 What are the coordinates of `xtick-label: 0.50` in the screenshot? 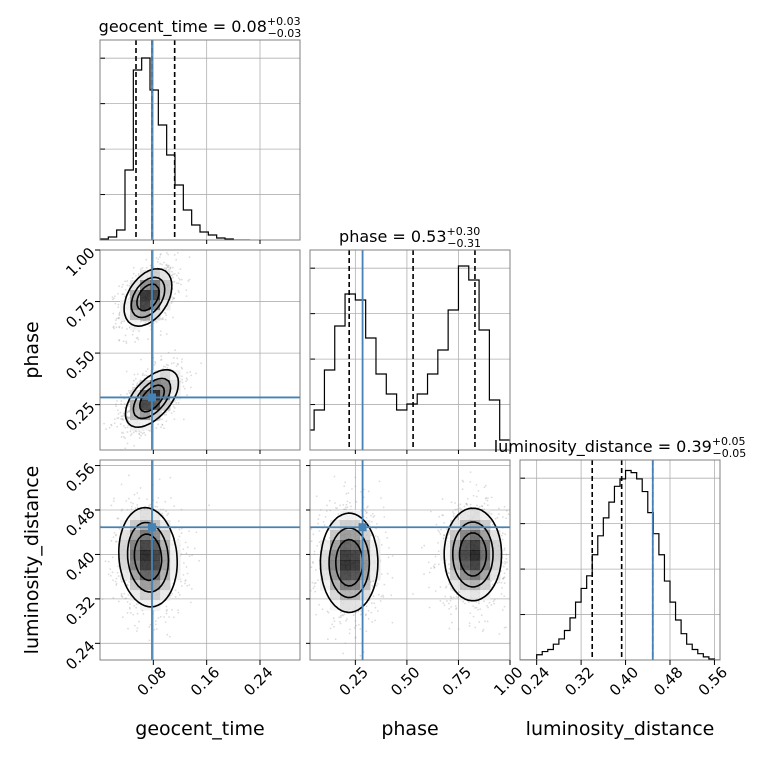 It's located at (405, 681).